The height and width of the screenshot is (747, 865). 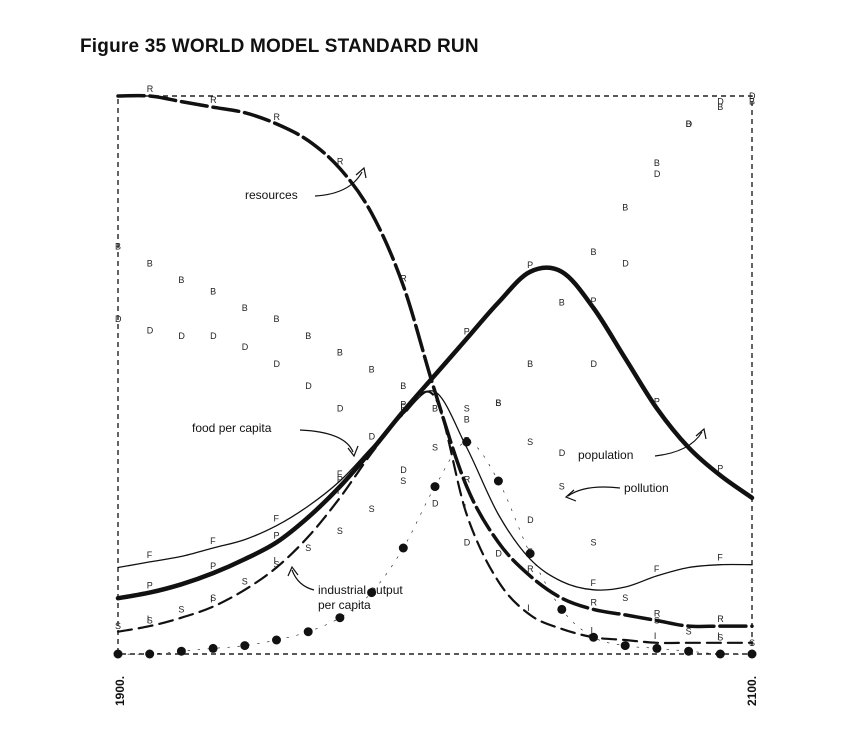 I want to click on arrow-industrial-output, so click(x=303, y=580).